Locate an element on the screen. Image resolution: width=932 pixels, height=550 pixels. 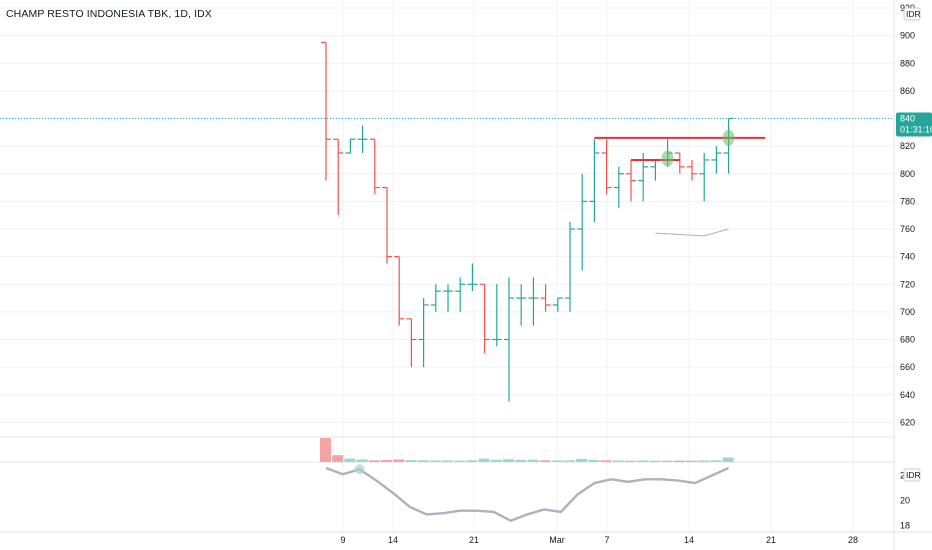
price-tick-label: 740 is located at coordinates (907, 257).